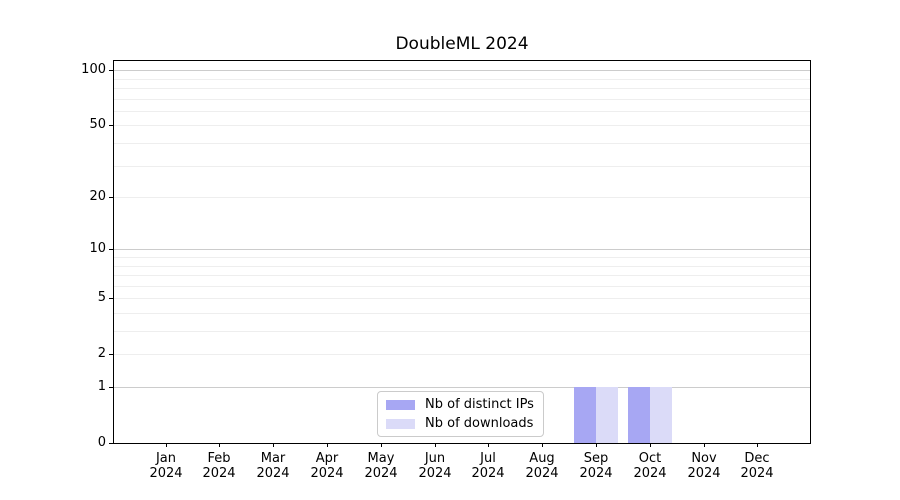  I want to click on x-tick-month: May, so click(381, 458).